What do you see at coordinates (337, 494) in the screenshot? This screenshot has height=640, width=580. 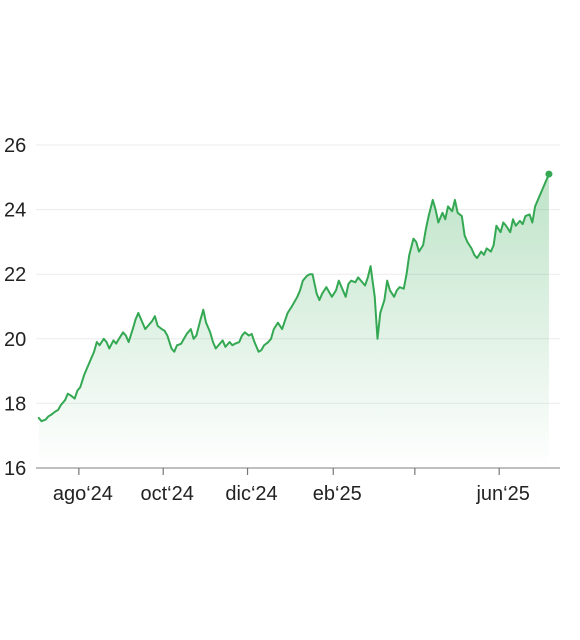 I see `x-tick-label: eb‘25` at bounding box center [337, 494].